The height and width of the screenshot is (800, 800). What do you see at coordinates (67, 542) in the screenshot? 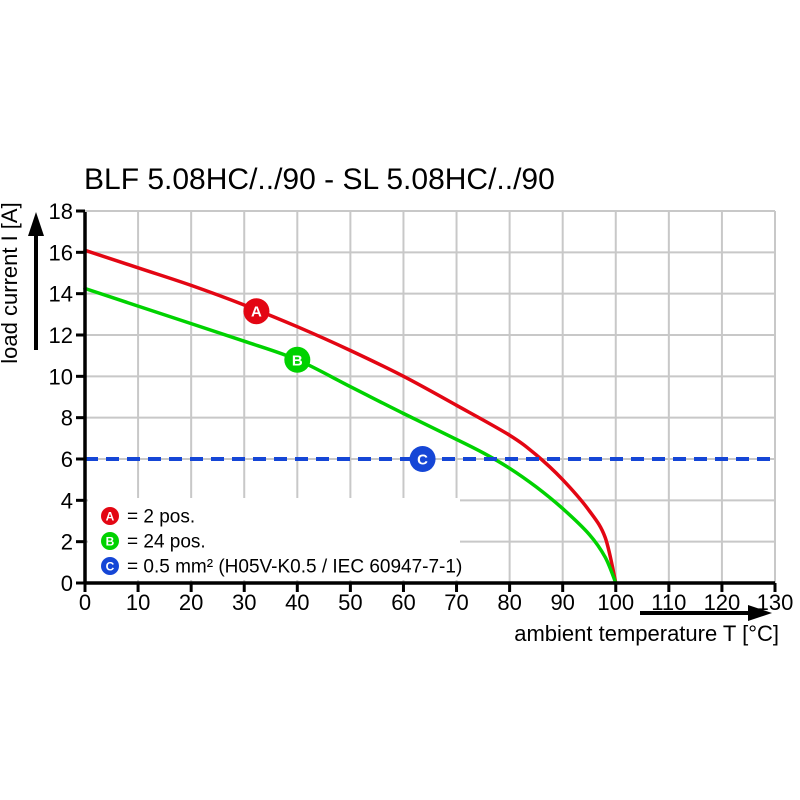
I see `y-tick-label: 2` at bounding box center [67, 542].